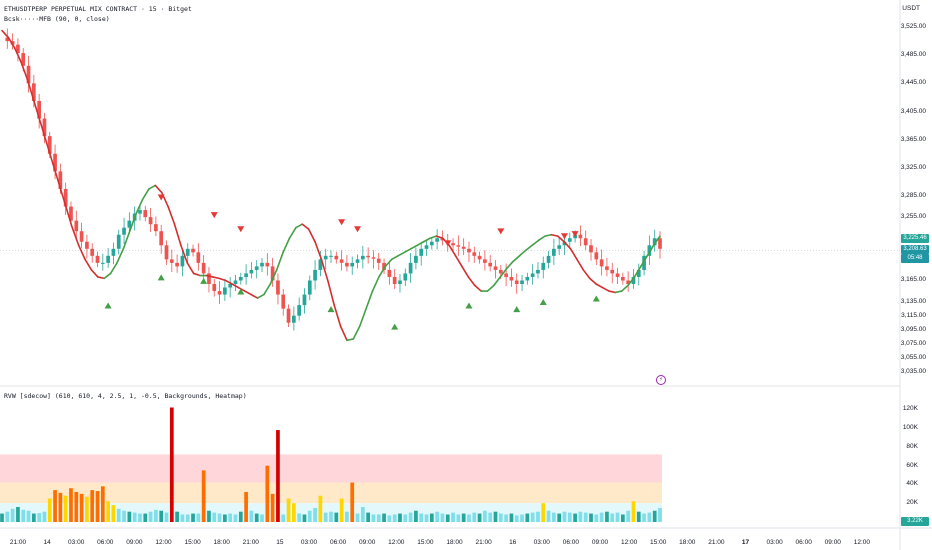  Describe the element at coordinates (661, 380) in the screenshot. I see `lightning-alert-icon: ⚡` at that location.